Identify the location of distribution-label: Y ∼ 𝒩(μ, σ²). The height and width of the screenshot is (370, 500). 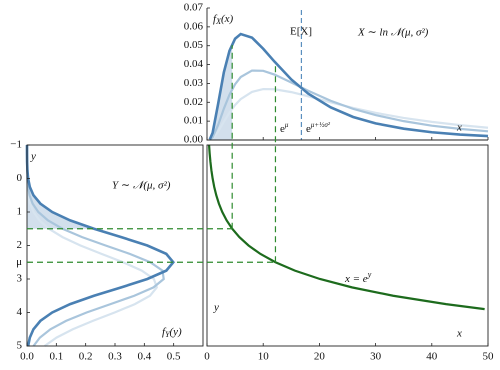
(141, 186).